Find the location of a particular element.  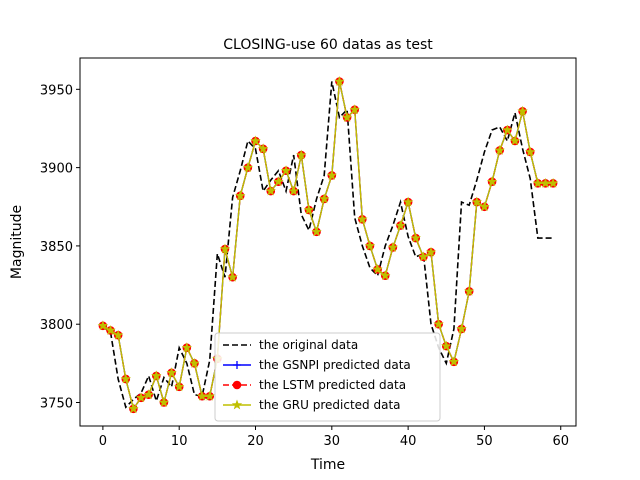

y-axis: 3750 3800 3850 3900 3950 is located at coordinates (60, 247).